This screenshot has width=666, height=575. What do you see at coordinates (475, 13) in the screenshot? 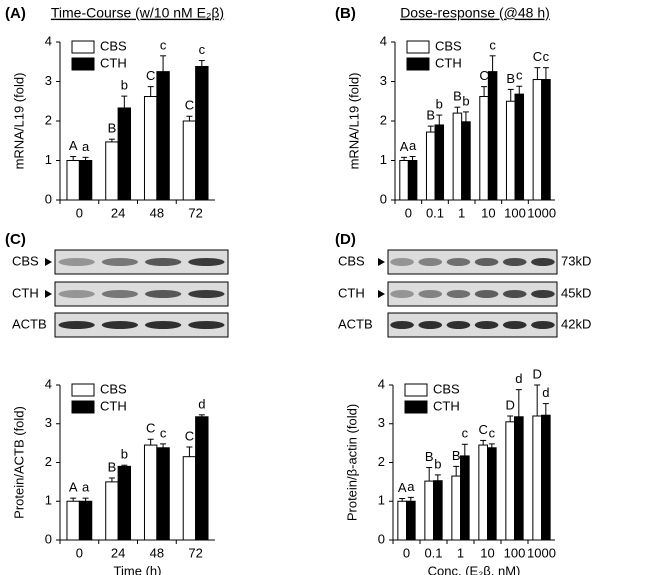
I see `chart-title: Dose-response (@48 h)` at bounding box center [475, 13].